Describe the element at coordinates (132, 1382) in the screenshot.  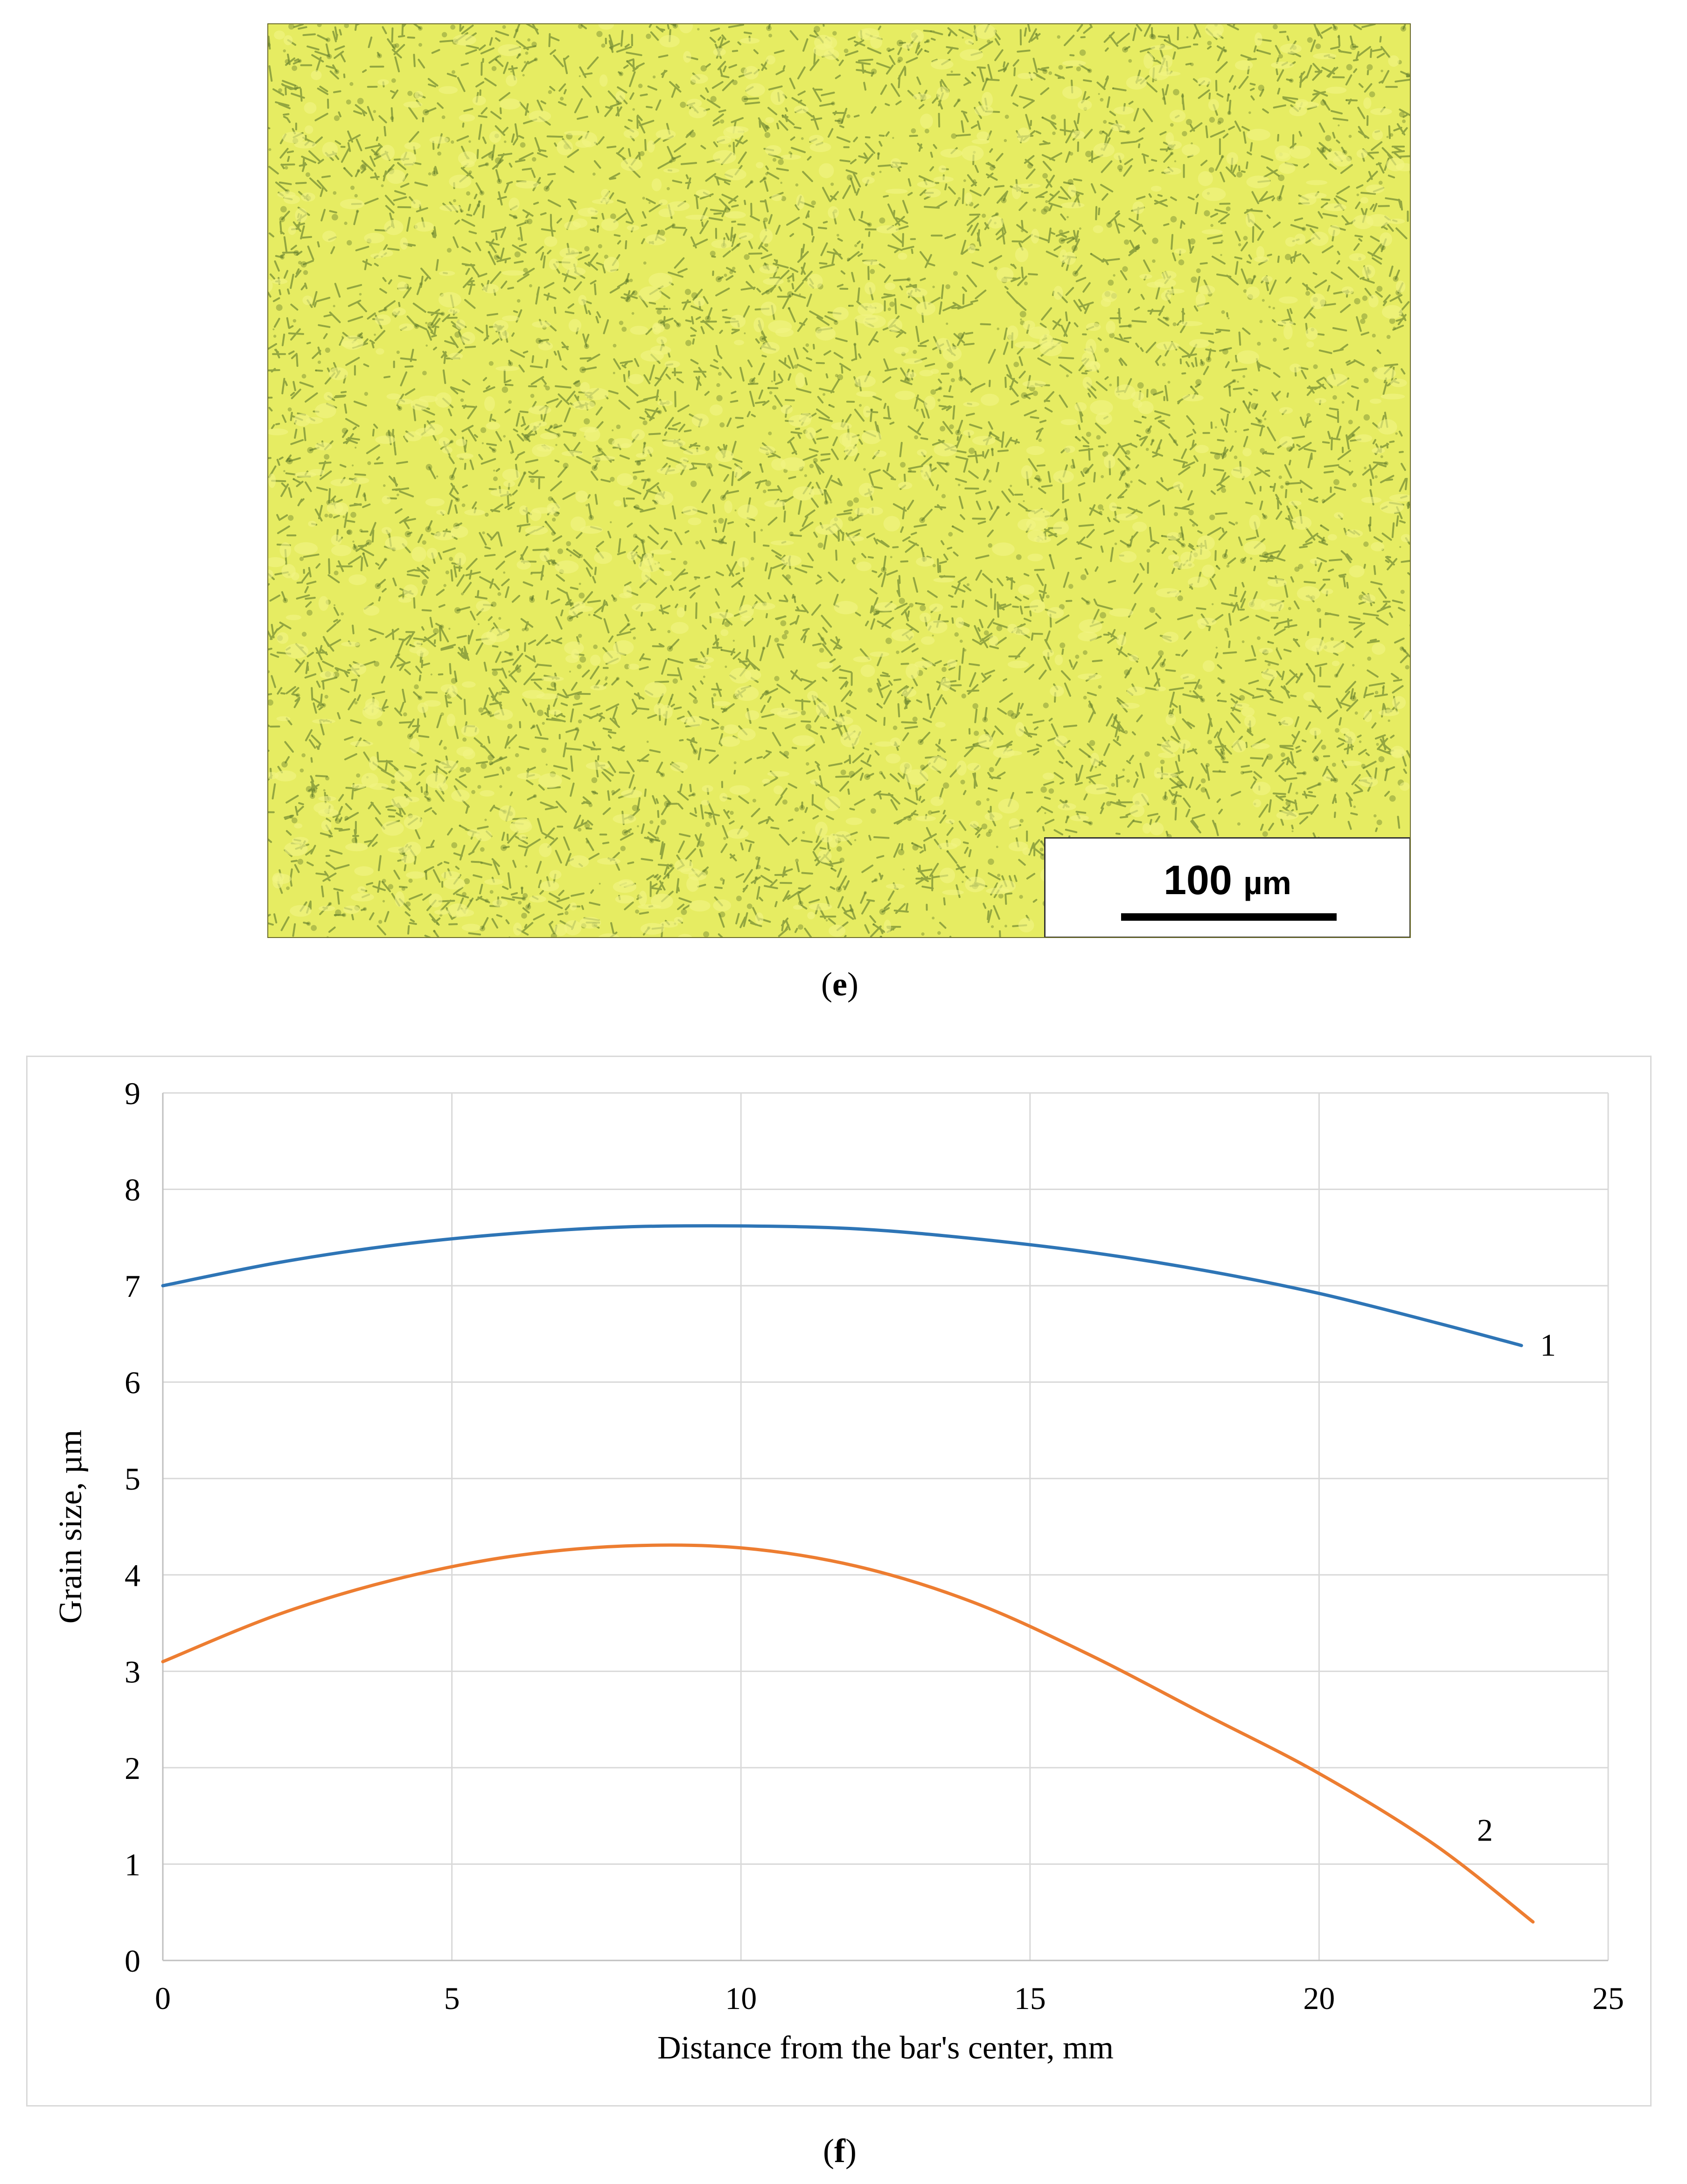
I see `y-tick-label: 6` at that location.